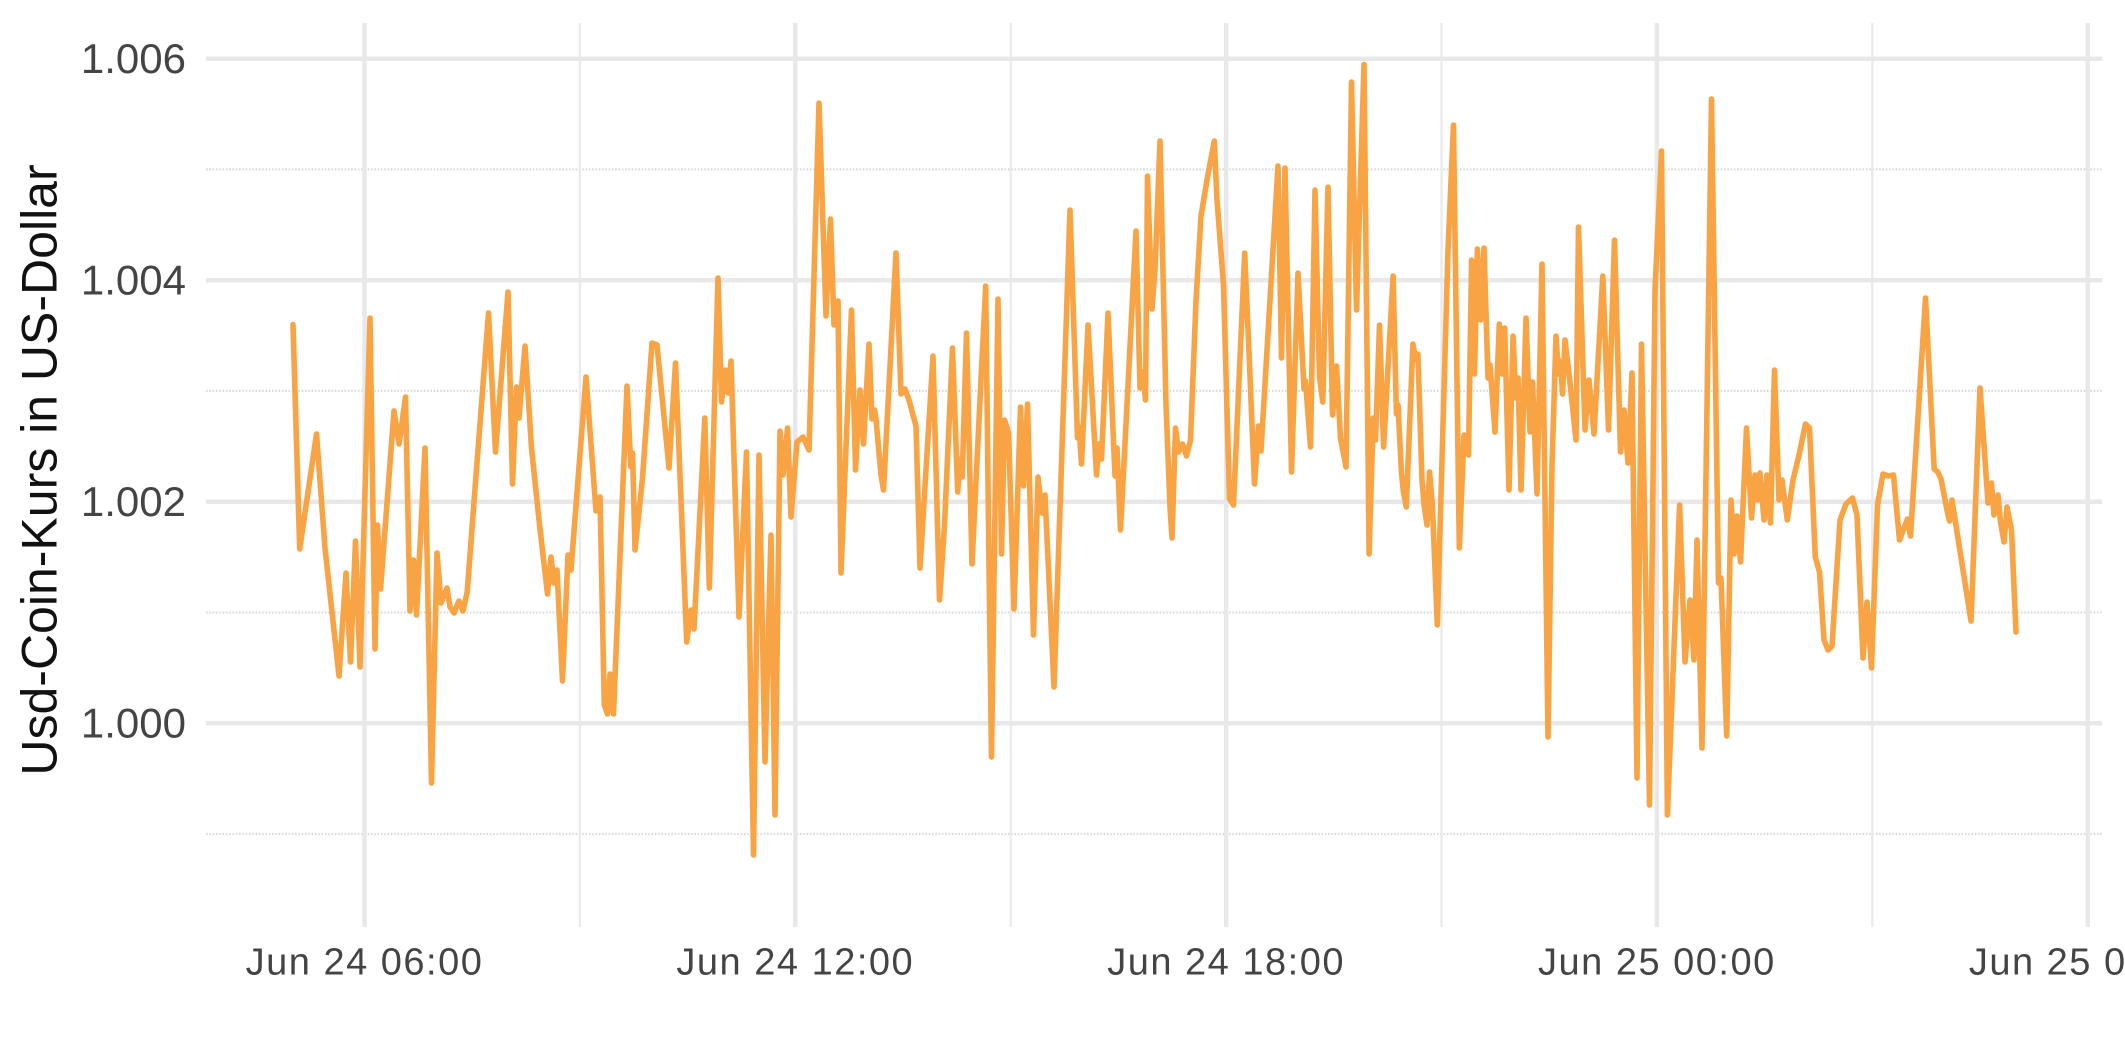 This screenshot has height=1062, width=2125. Describe the element at coordinates (133, 501) in the screenshot. I see `svg-text: 1.002` at that location.